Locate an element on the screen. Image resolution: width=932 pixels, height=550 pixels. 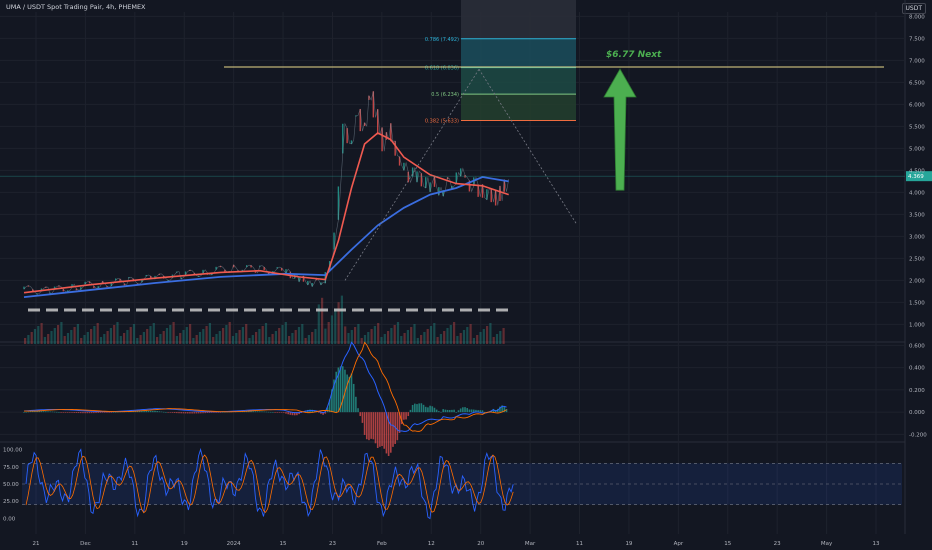
time-tick-label: Feb is located at coordinates (382, 544).